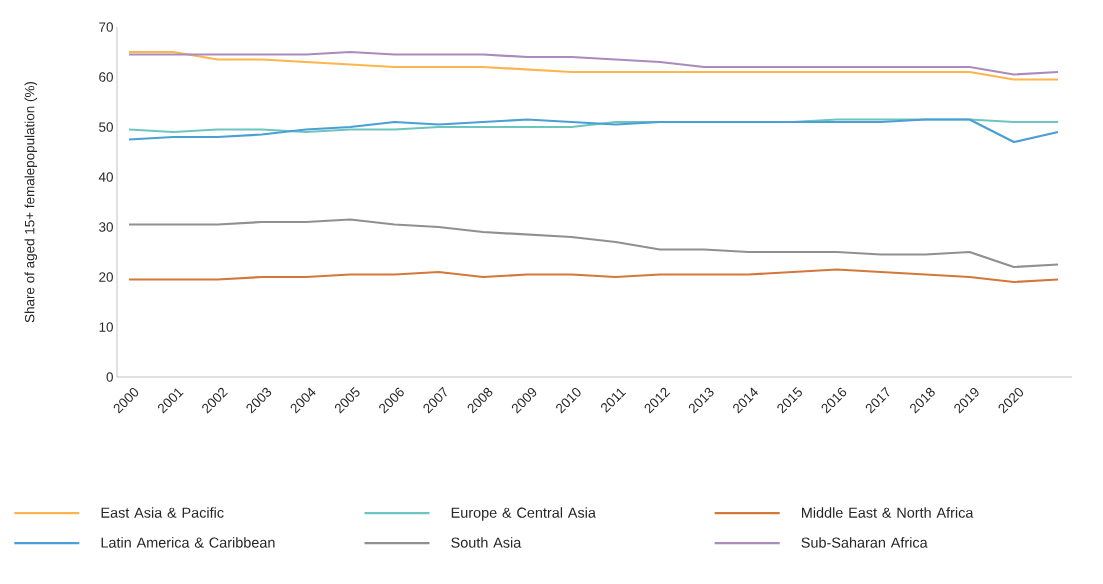 The width and height of the screenshot is (1103, 584). I want to click on y-tick-label: 10, so click(106, 327).